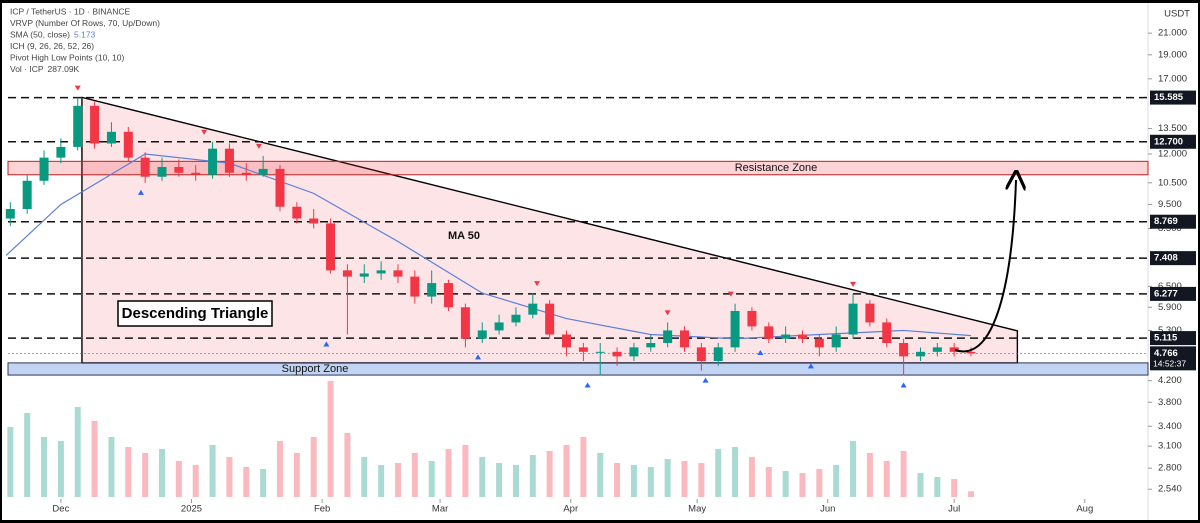  Describe the element at coordinates (985, 266) in the screenshot. I see `breakout-arrow` at that location.